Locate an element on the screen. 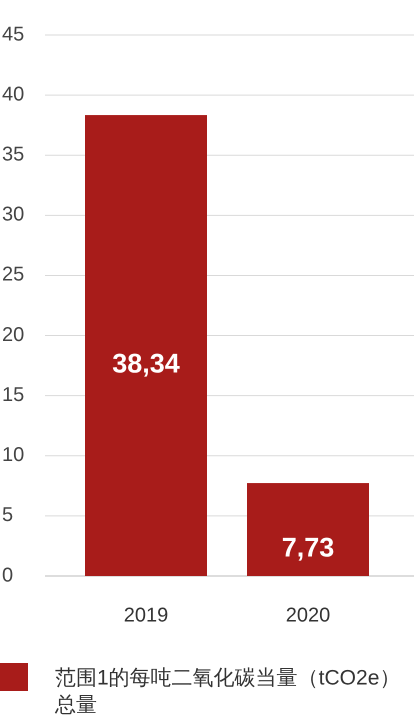  y-tick-label: 25 is located at coordinates (13, 275).